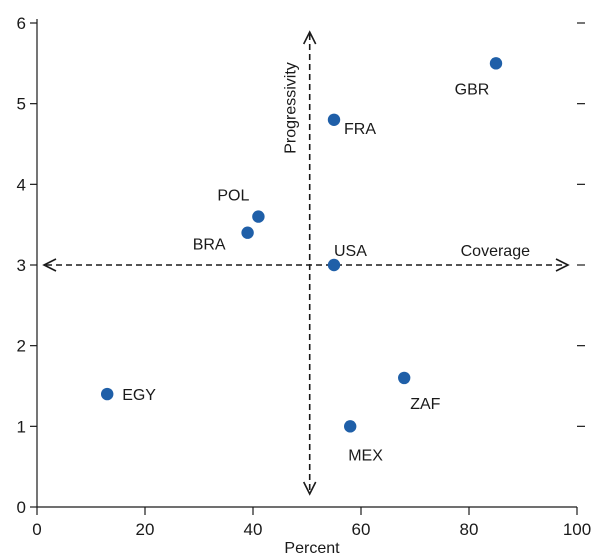 This screenshot has width=596, height=557. What do you see at coordinates (139, 395) in the screenshot?
I see `point-label: EGY` at bounding box center [139, 395].